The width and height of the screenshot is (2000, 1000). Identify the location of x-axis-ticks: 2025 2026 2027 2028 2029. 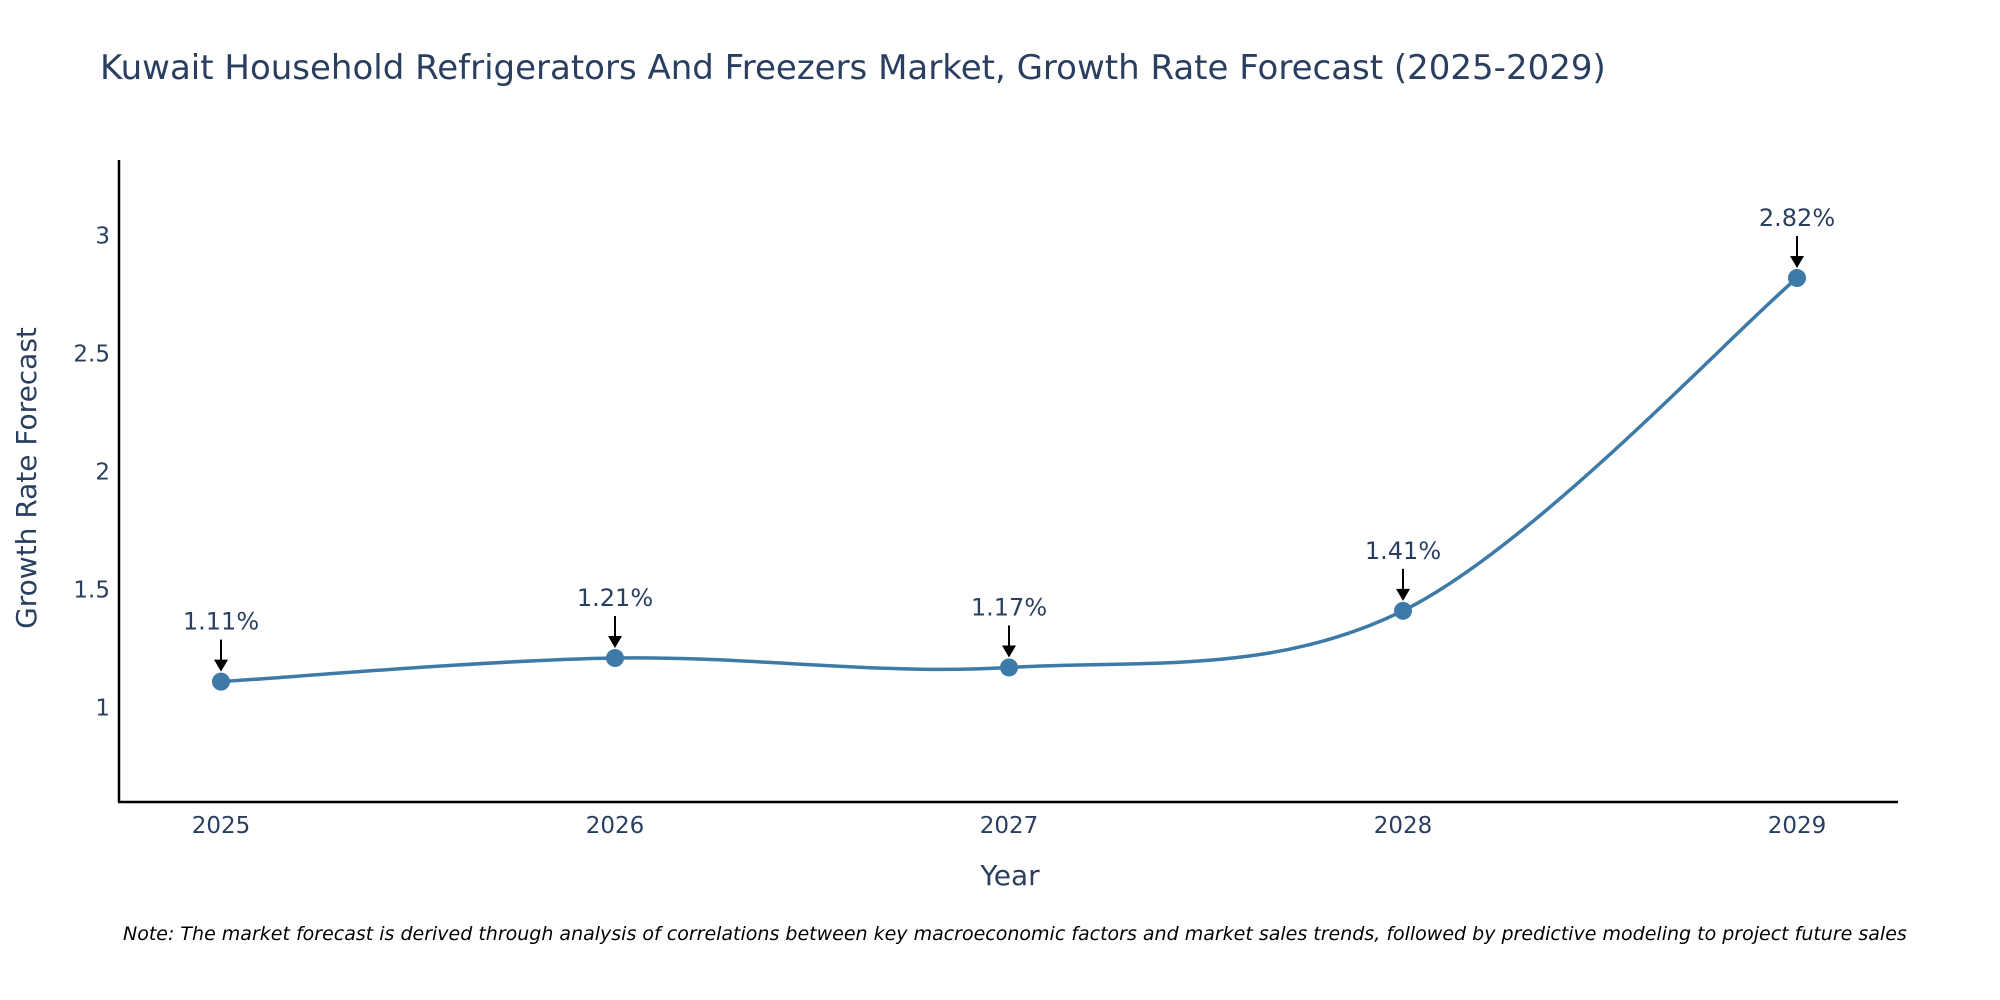
(1009, 826).